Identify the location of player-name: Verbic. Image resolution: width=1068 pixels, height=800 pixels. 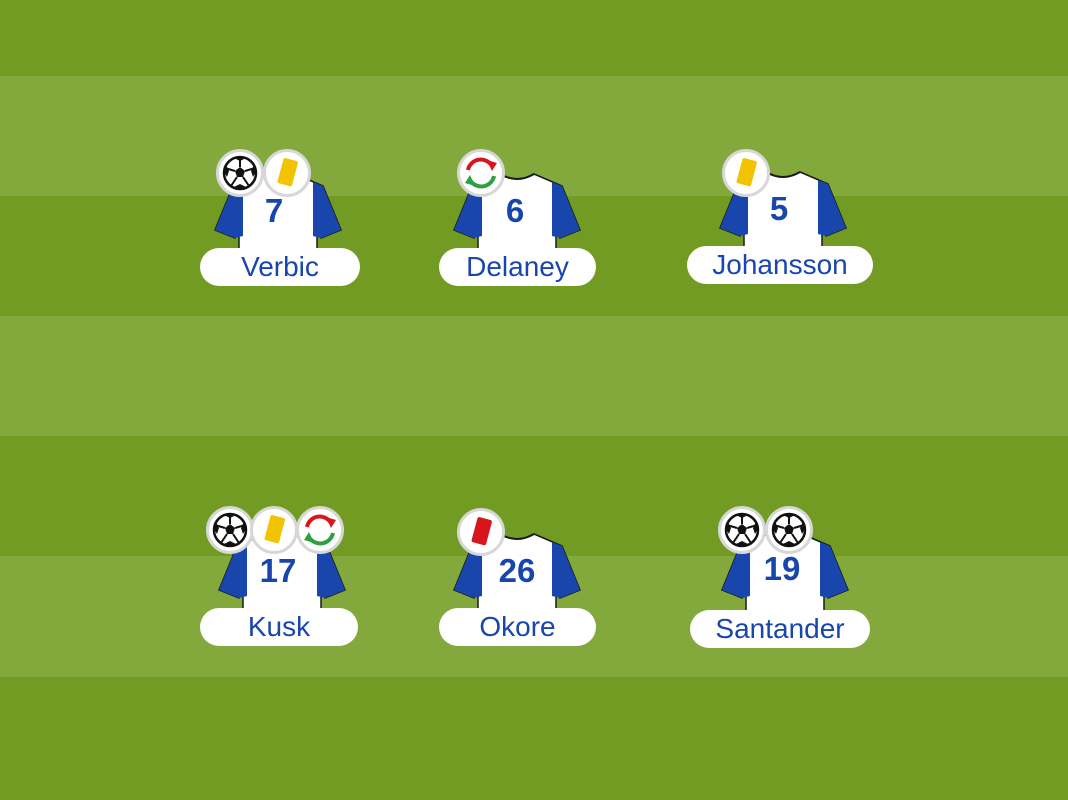
(280, 267).